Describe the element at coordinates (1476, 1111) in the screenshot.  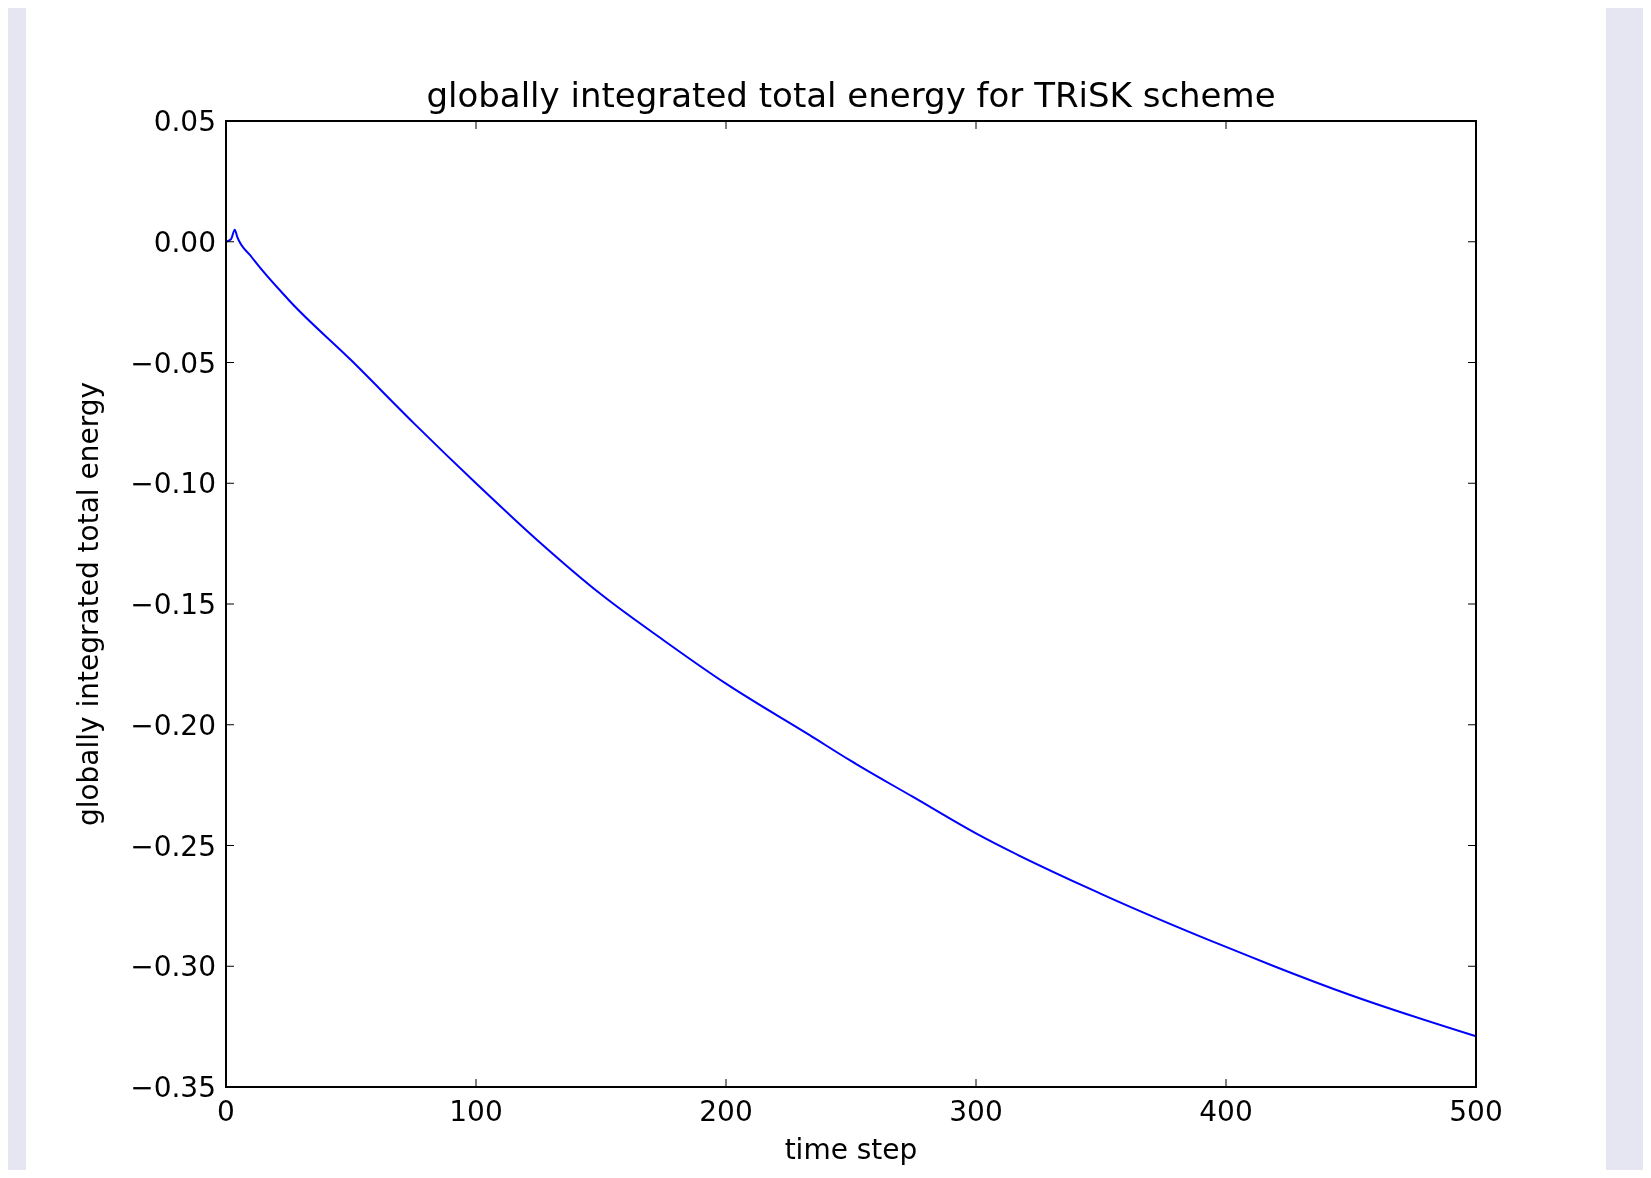
I see `x-tick-label: 500` at that location.